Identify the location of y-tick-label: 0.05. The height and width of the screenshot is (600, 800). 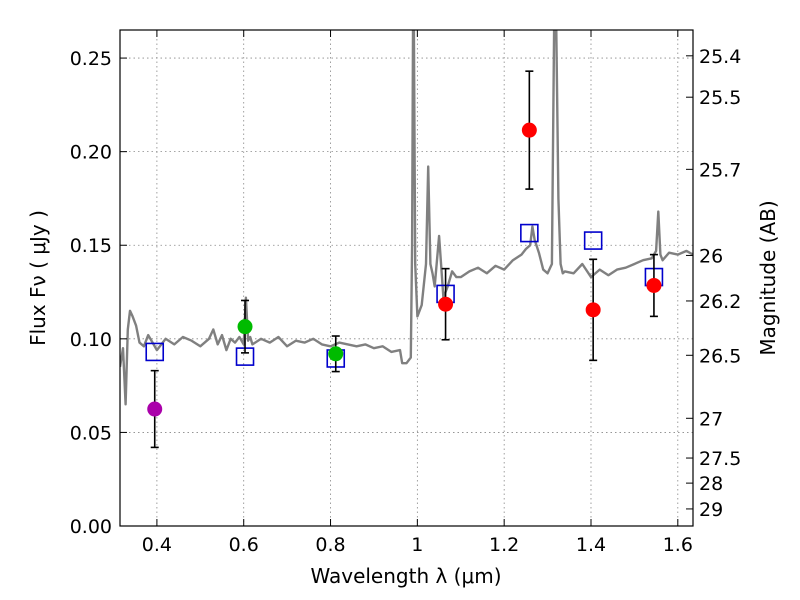
(91, 433).